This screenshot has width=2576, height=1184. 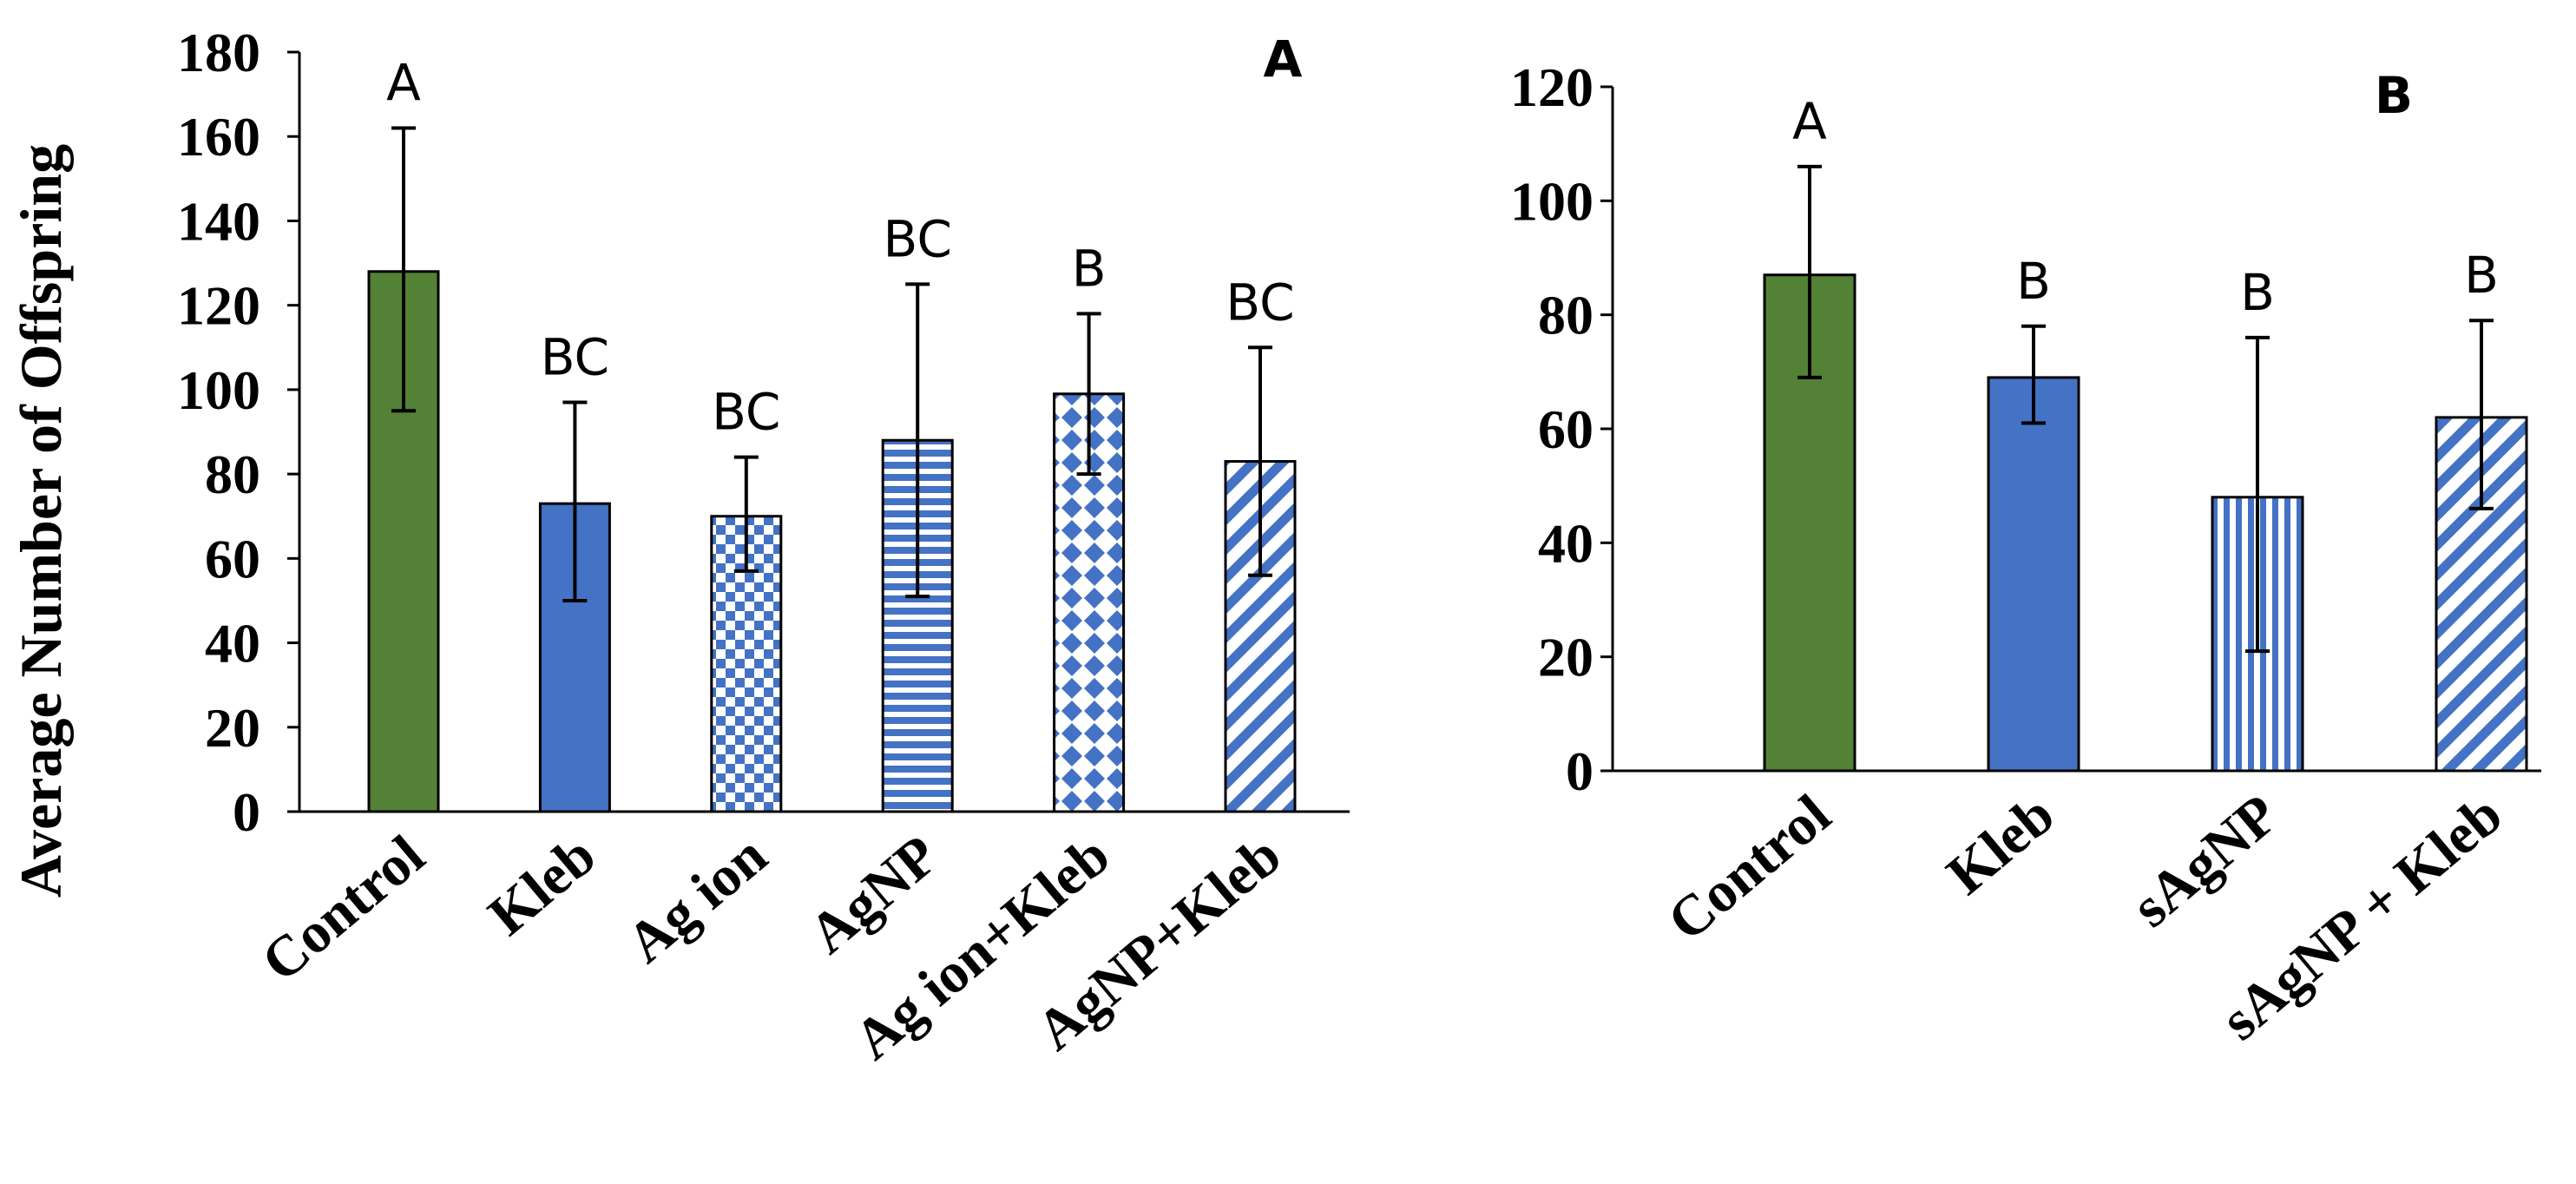 What do you see at coordinates (2033, 574) in the screenshot?
I see `bar` at bounding box center [2033, 574].